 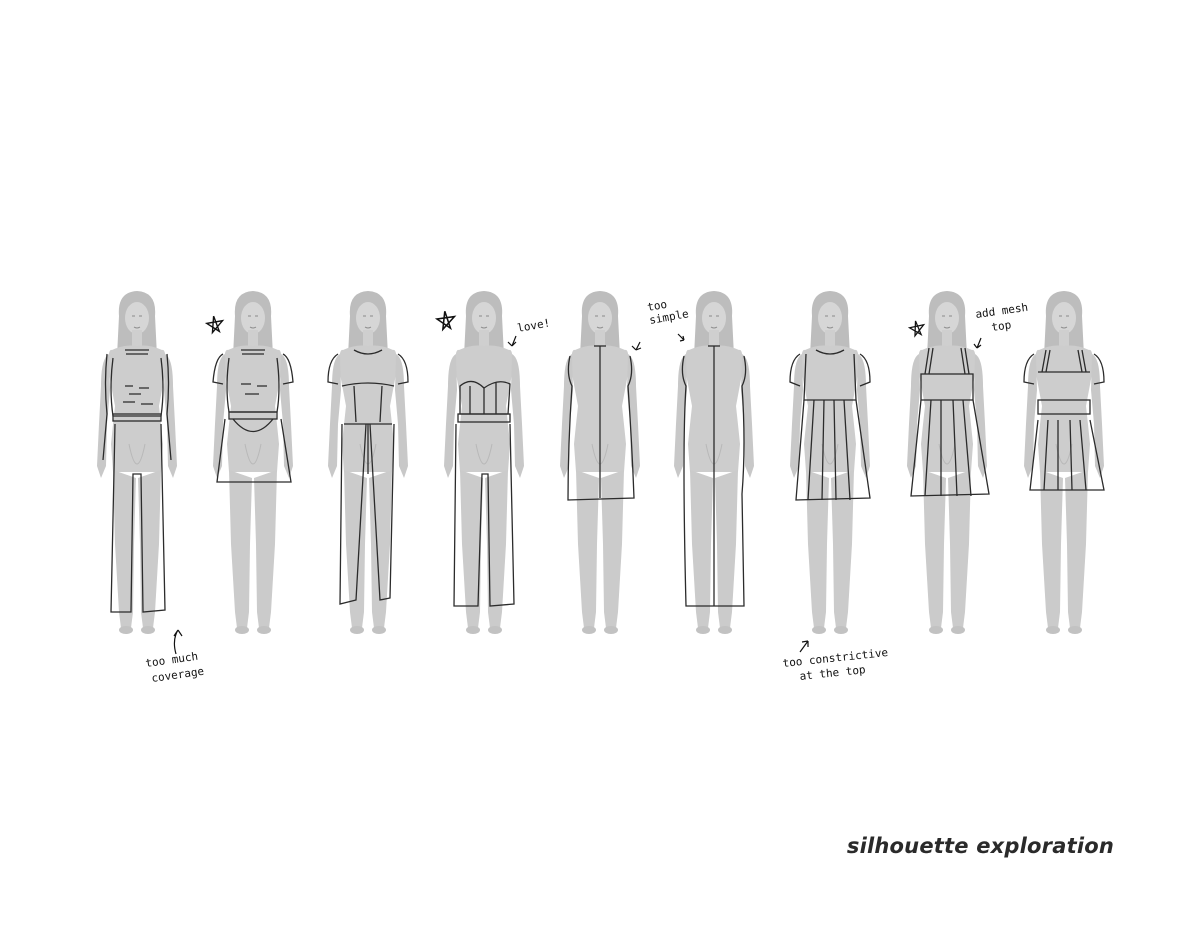 I want to click on svg-text: top, so click(x=1001, y=326).